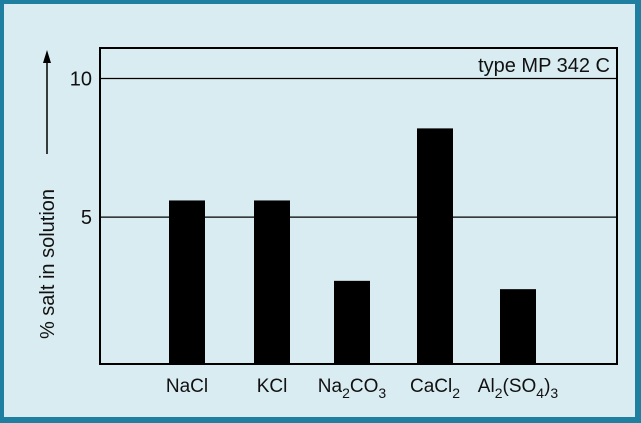 Image resolution: width=641 pixels, height=423 pixels. What do you see at coordinates (544, 66) in the screenshot?
I see `chart-annotation: type MP 342 C` at bounding box center [544, 66].